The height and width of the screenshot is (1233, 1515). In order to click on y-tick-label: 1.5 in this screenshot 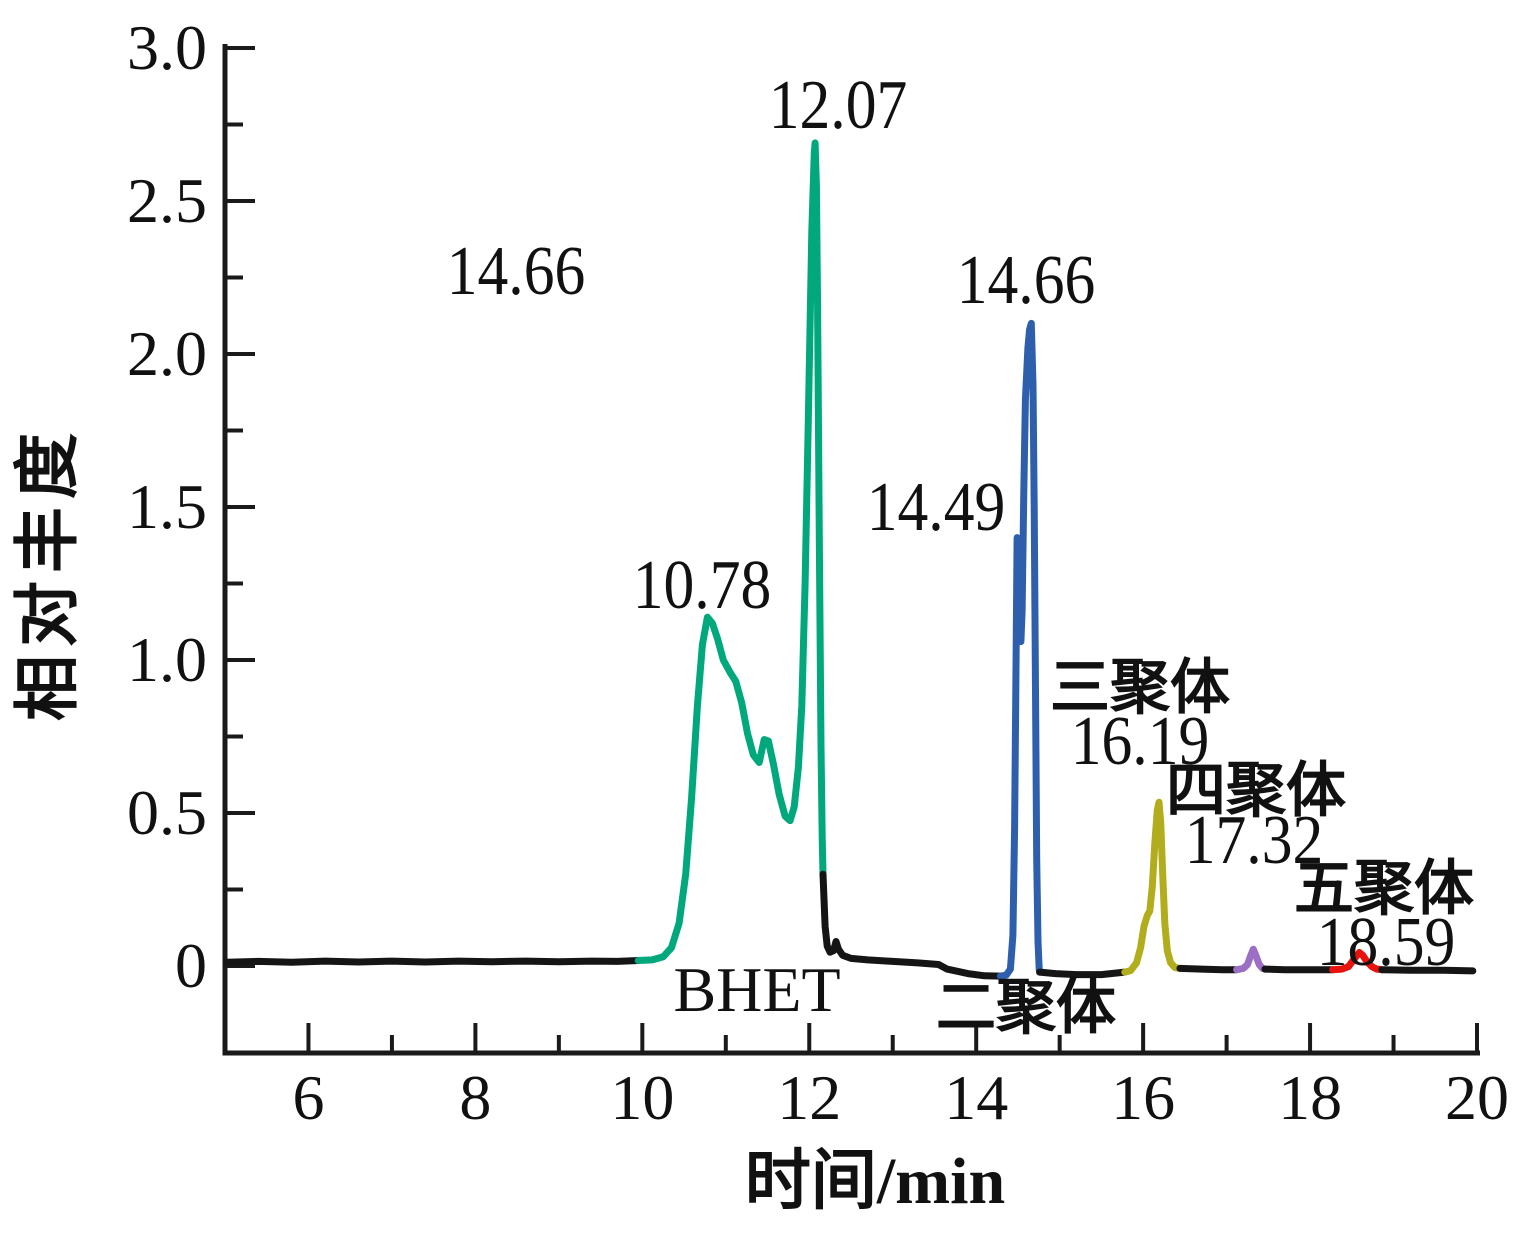, I will do `click(167, 506)`.